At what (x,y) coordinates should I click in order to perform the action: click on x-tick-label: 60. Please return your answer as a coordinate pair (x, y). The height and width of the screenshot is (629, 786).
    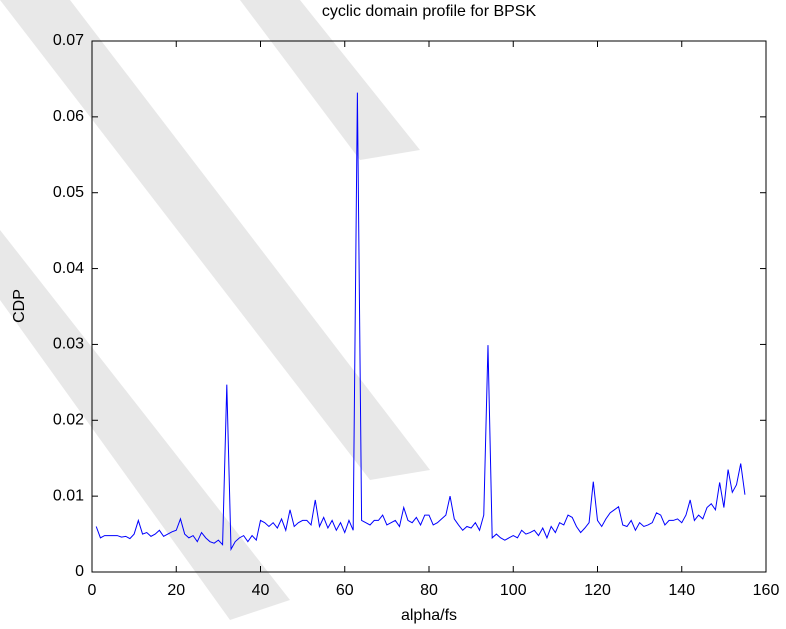
    Looking at the image, I should click on (345, 590).